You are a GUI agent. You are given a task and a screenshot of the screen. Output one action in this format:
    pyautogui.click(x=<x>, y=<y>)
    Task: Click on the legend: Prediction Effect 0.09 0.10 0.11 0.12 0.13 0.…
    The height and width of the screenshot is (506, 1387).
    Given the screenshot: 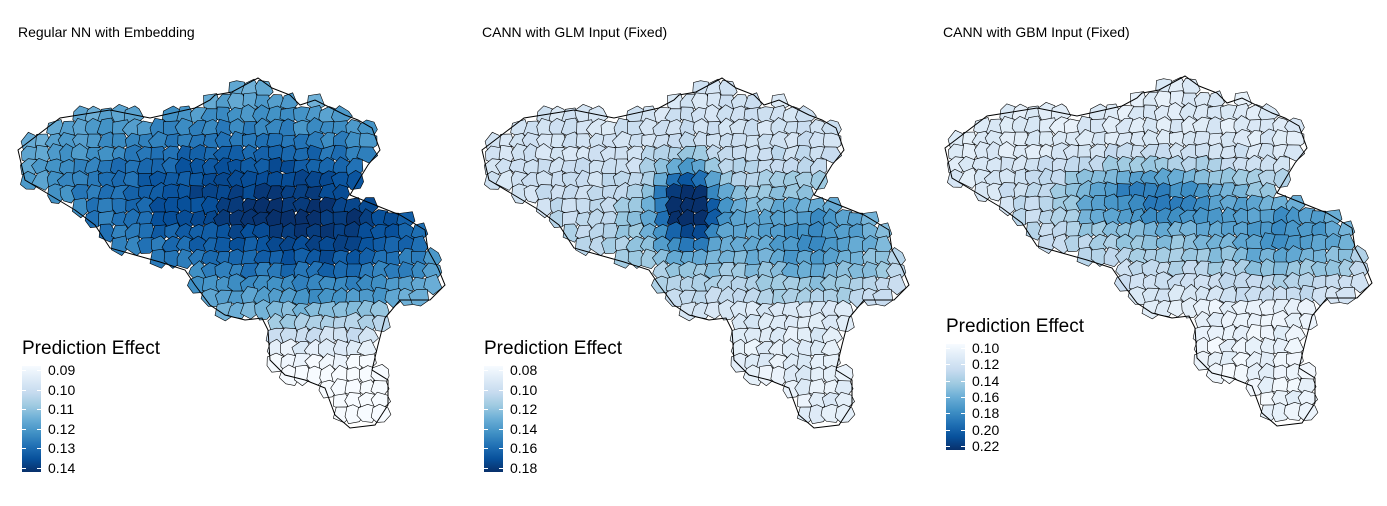 What is the action you would take?
    pyautogui.click(x=91, y=406)
    